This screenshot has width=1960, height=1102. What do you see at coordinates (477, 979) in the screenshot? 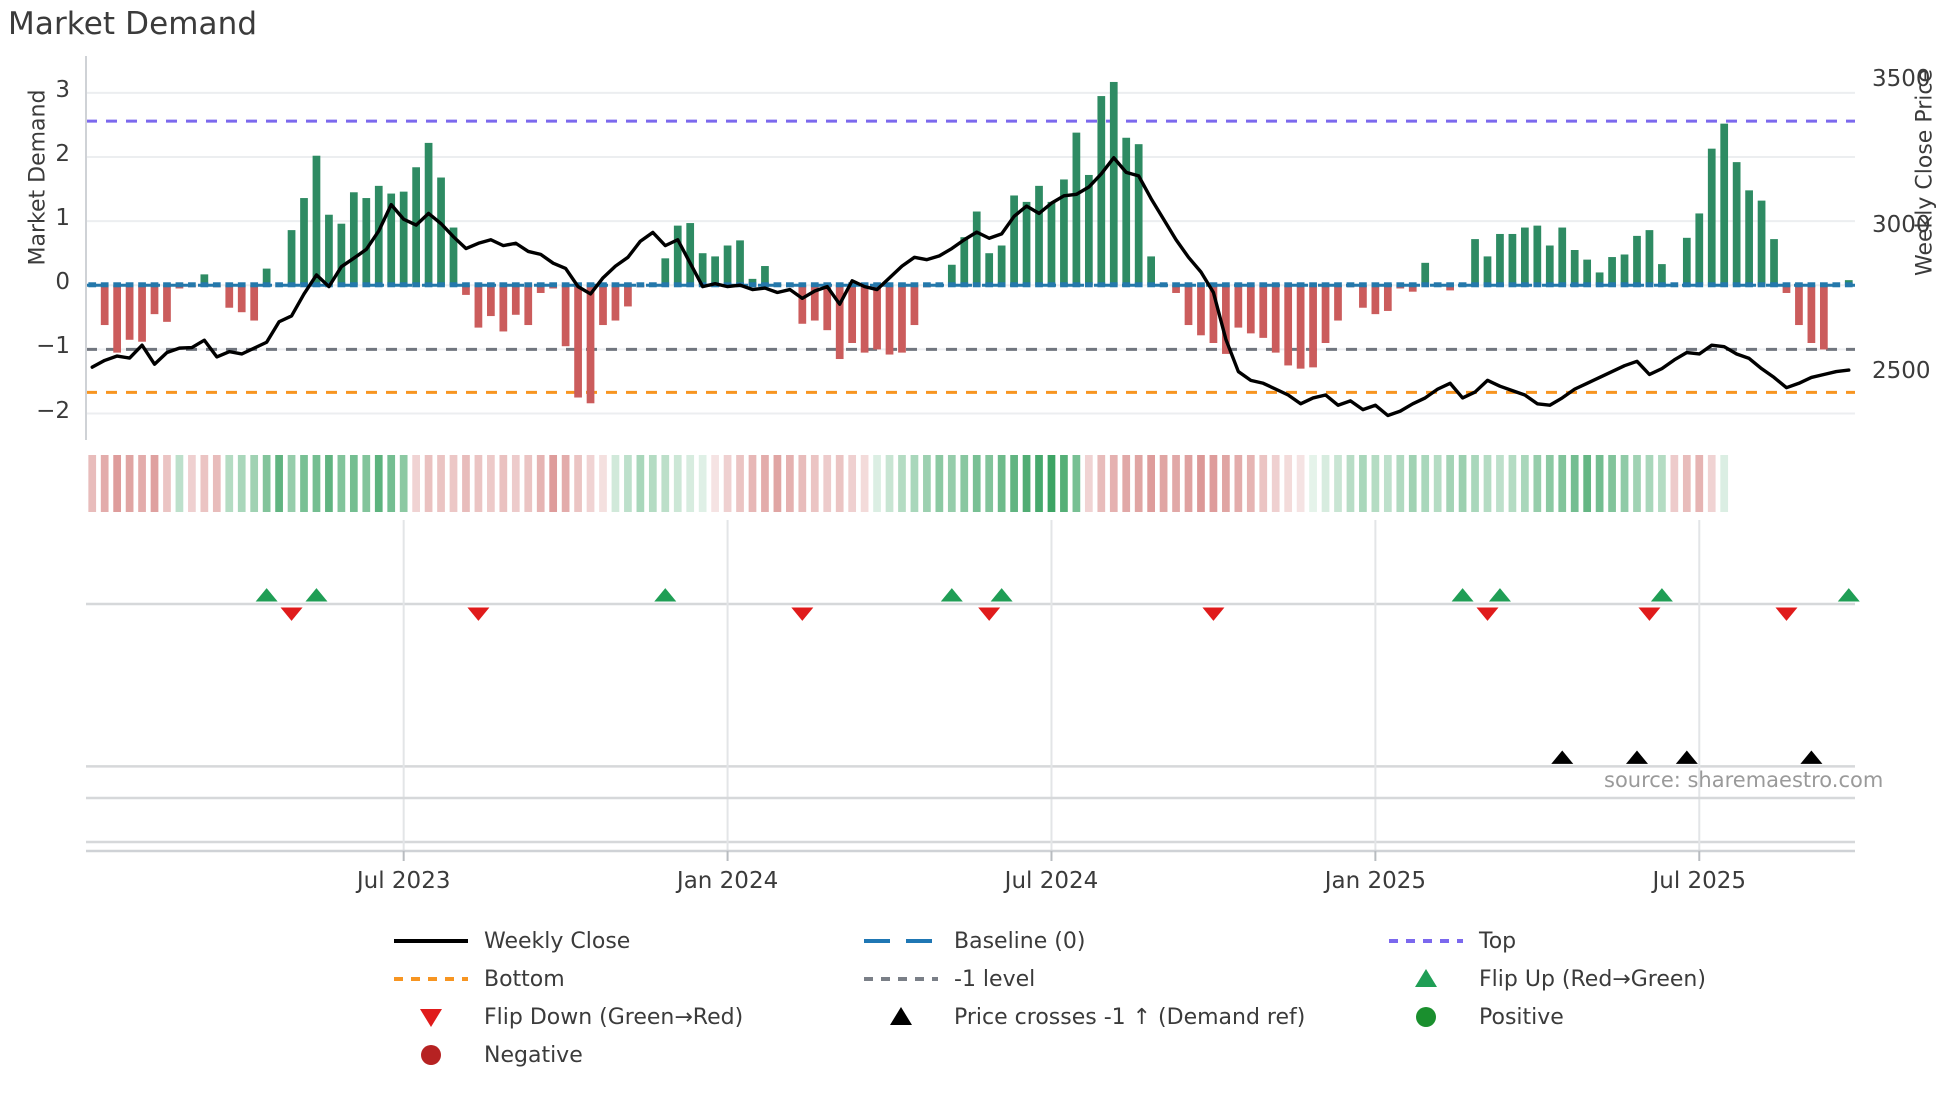
I see `legend-item: Bottom` at bounding box center [477, 979].